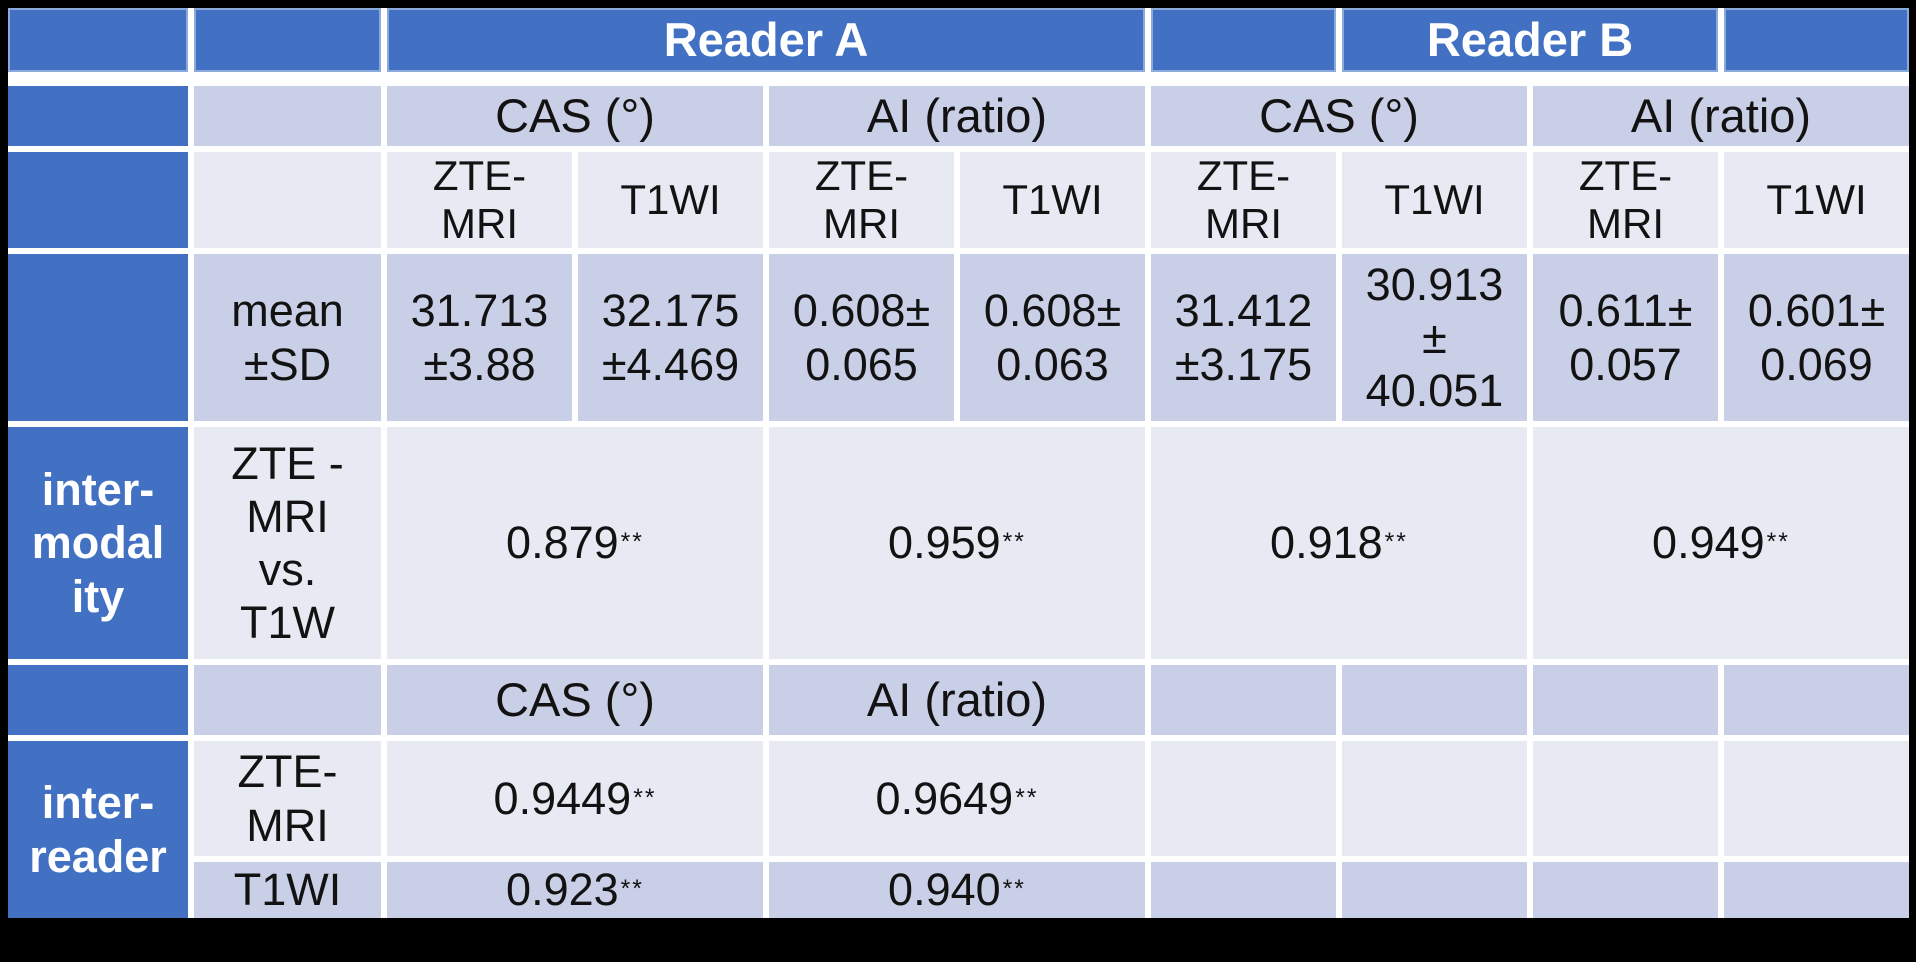 The image size is (1916, 962). Describe the element at coordinates (98, 543) in the screenshot. I see `inter-modality-label: inter- modal ity` at that location.